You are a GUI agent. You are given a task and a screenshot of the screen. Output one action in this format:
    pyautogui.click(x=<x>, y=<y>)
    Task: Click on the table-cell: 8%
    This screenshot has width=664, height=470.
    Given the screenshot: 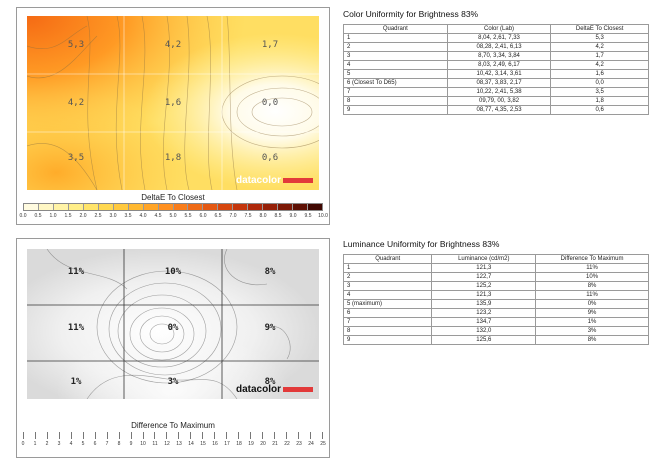 What is the action you would take?
    pyautogui.click(x=592, y=286)
    